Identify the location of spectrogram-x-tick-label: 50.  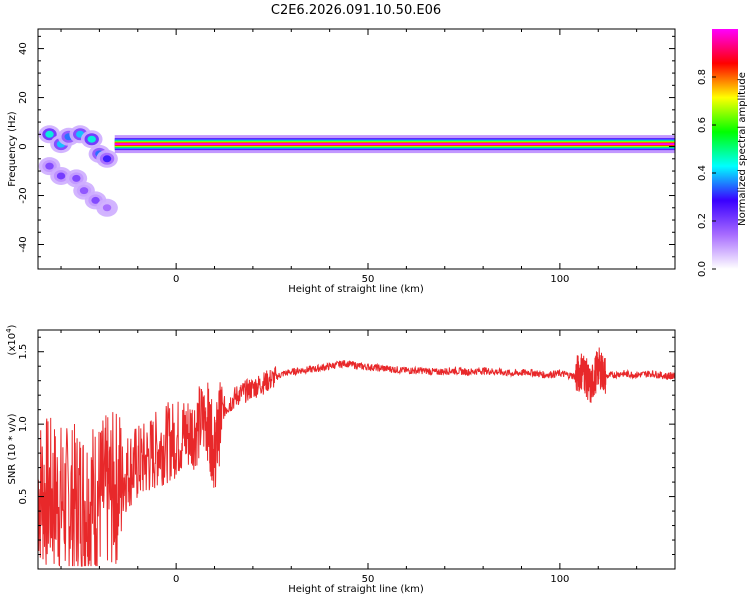
(368, 279).